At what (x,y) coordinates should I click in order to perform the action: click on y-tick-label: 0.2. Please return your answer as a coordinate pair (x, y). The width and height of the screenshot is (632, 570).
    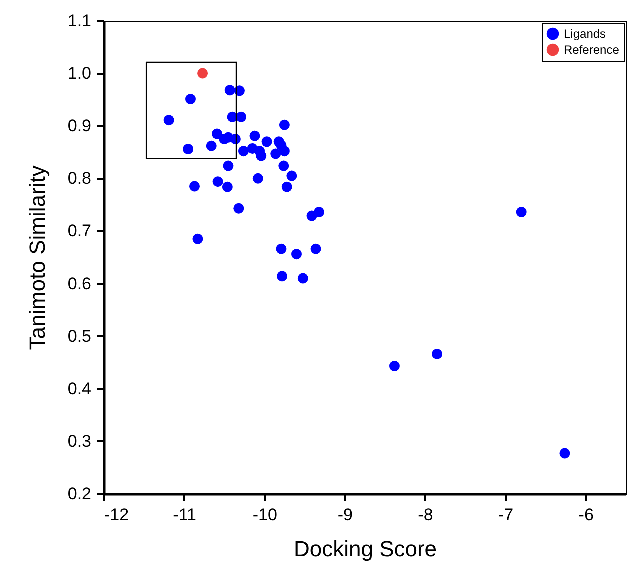
    Looking at the image, I should click on (80, 494).